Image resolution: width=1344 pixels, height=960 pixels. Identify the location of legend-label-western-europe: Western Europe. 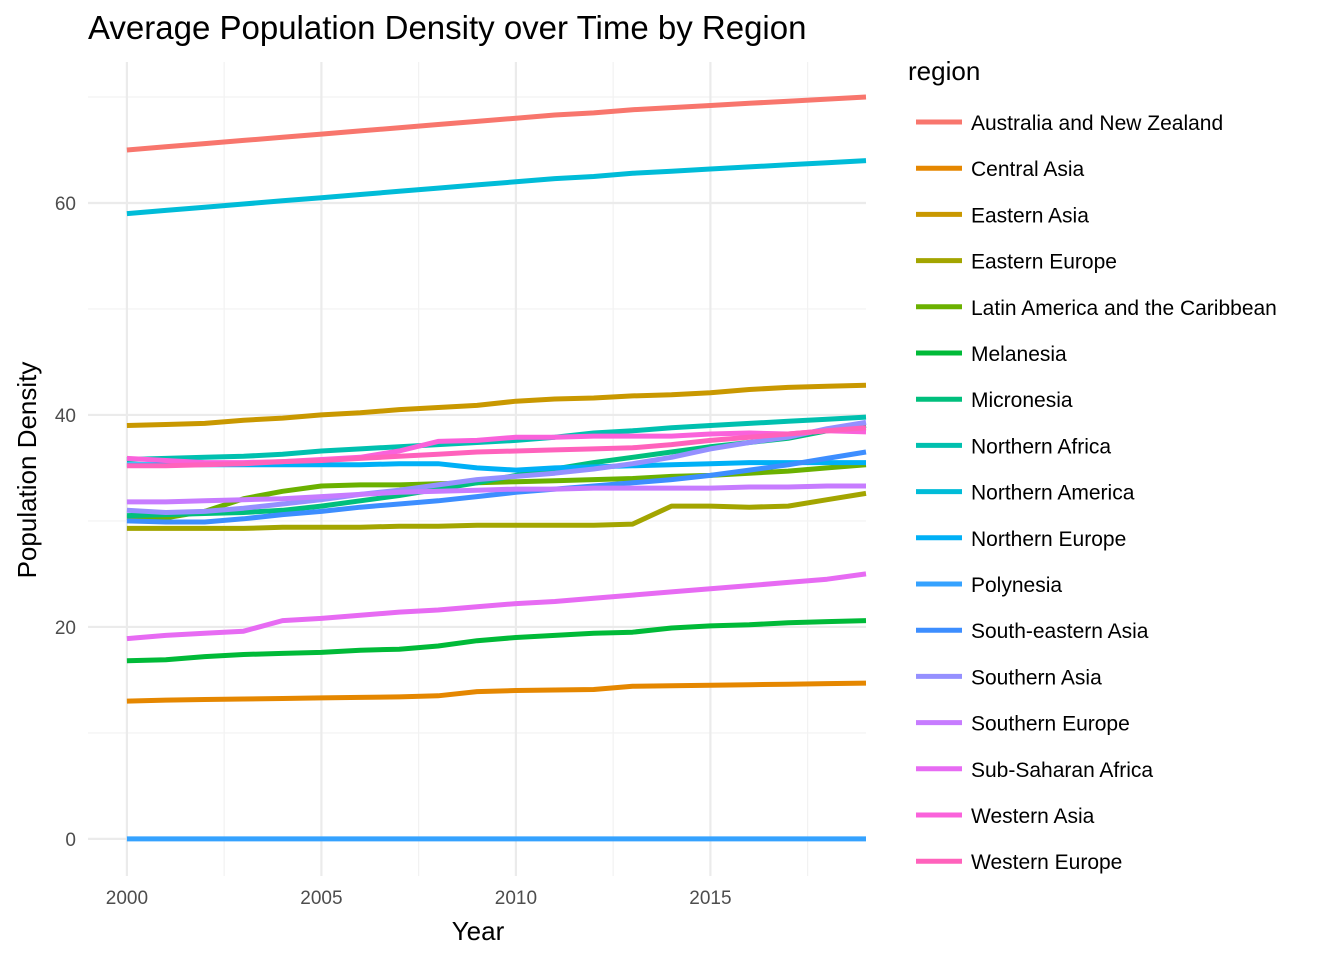
(1046, 862).